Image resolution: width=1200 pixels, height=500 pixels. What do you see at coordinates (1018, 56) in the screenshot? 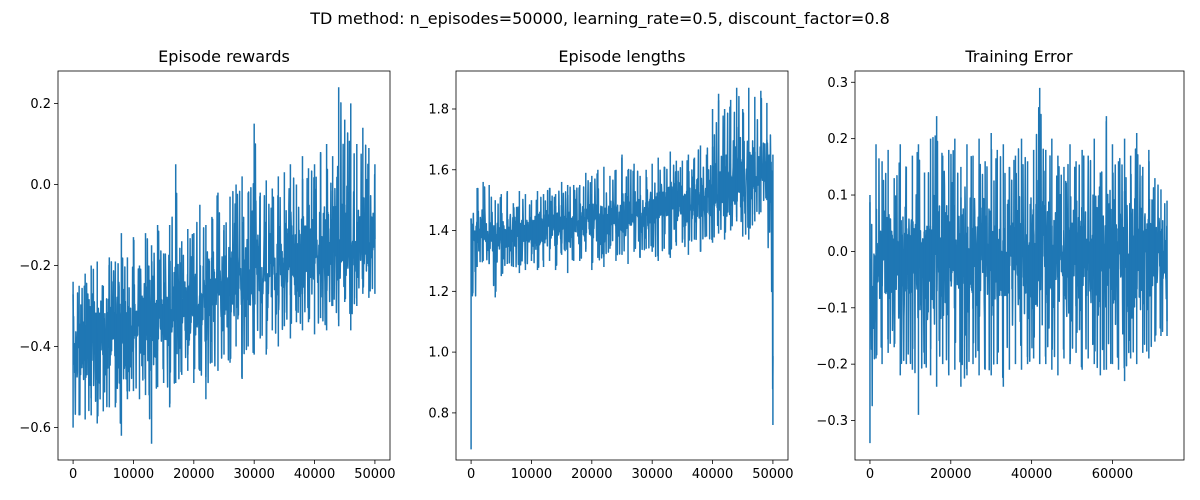
I see `panel-title: Training Error` at bounding box center [1018, 56].